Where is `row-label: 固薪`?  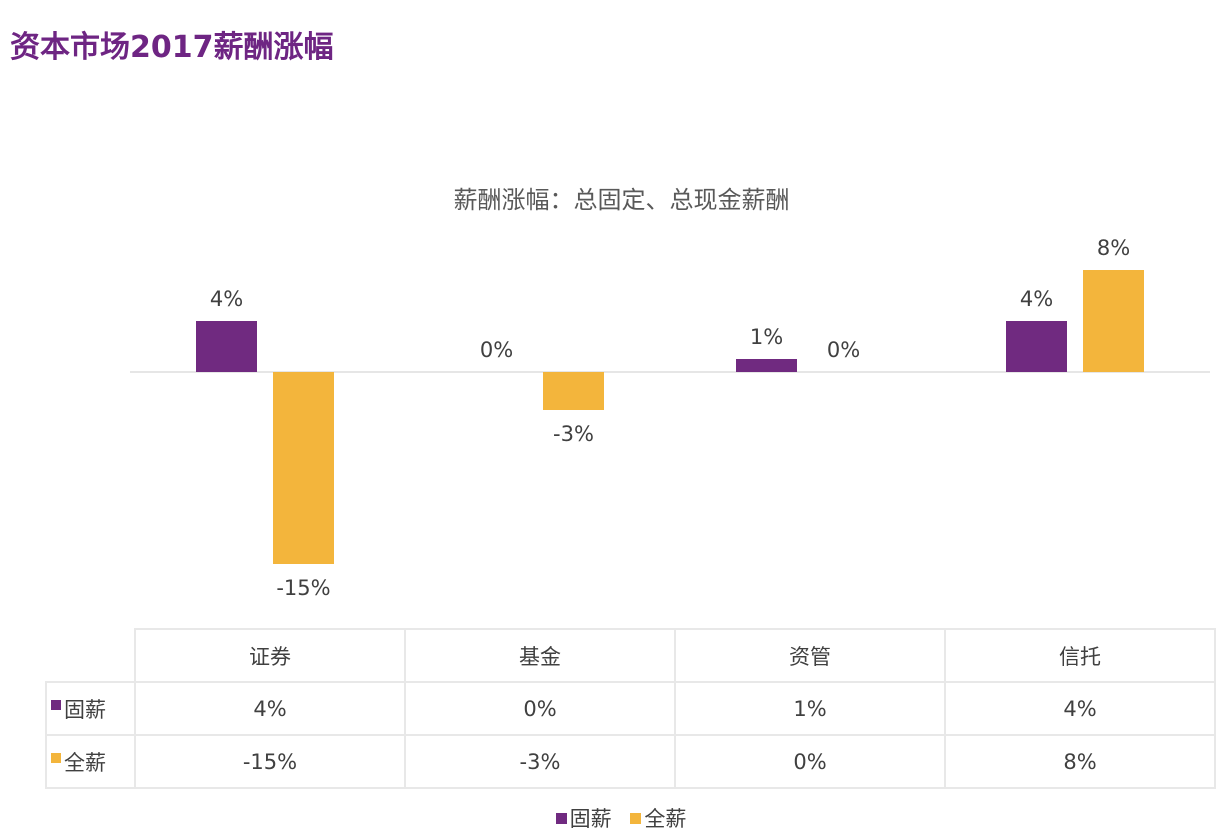 row-label: 固薪 is located at coordinates (85, 709).